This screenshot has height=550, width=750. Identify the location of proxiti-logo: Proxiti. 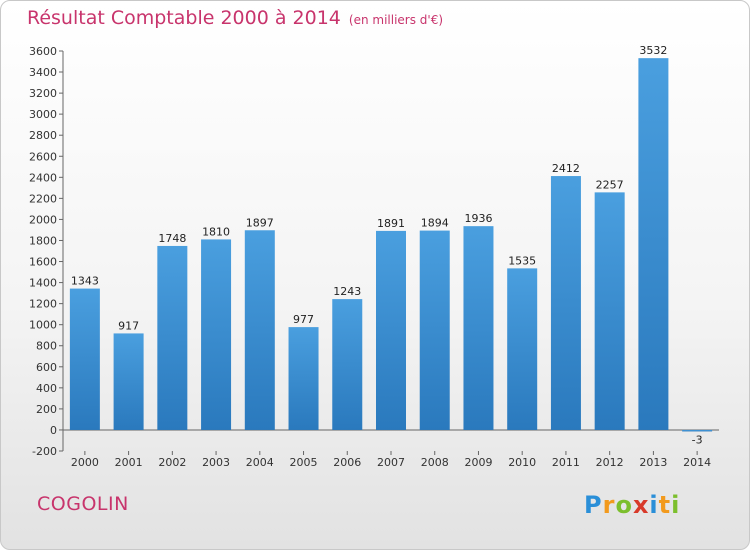
(632, 505).